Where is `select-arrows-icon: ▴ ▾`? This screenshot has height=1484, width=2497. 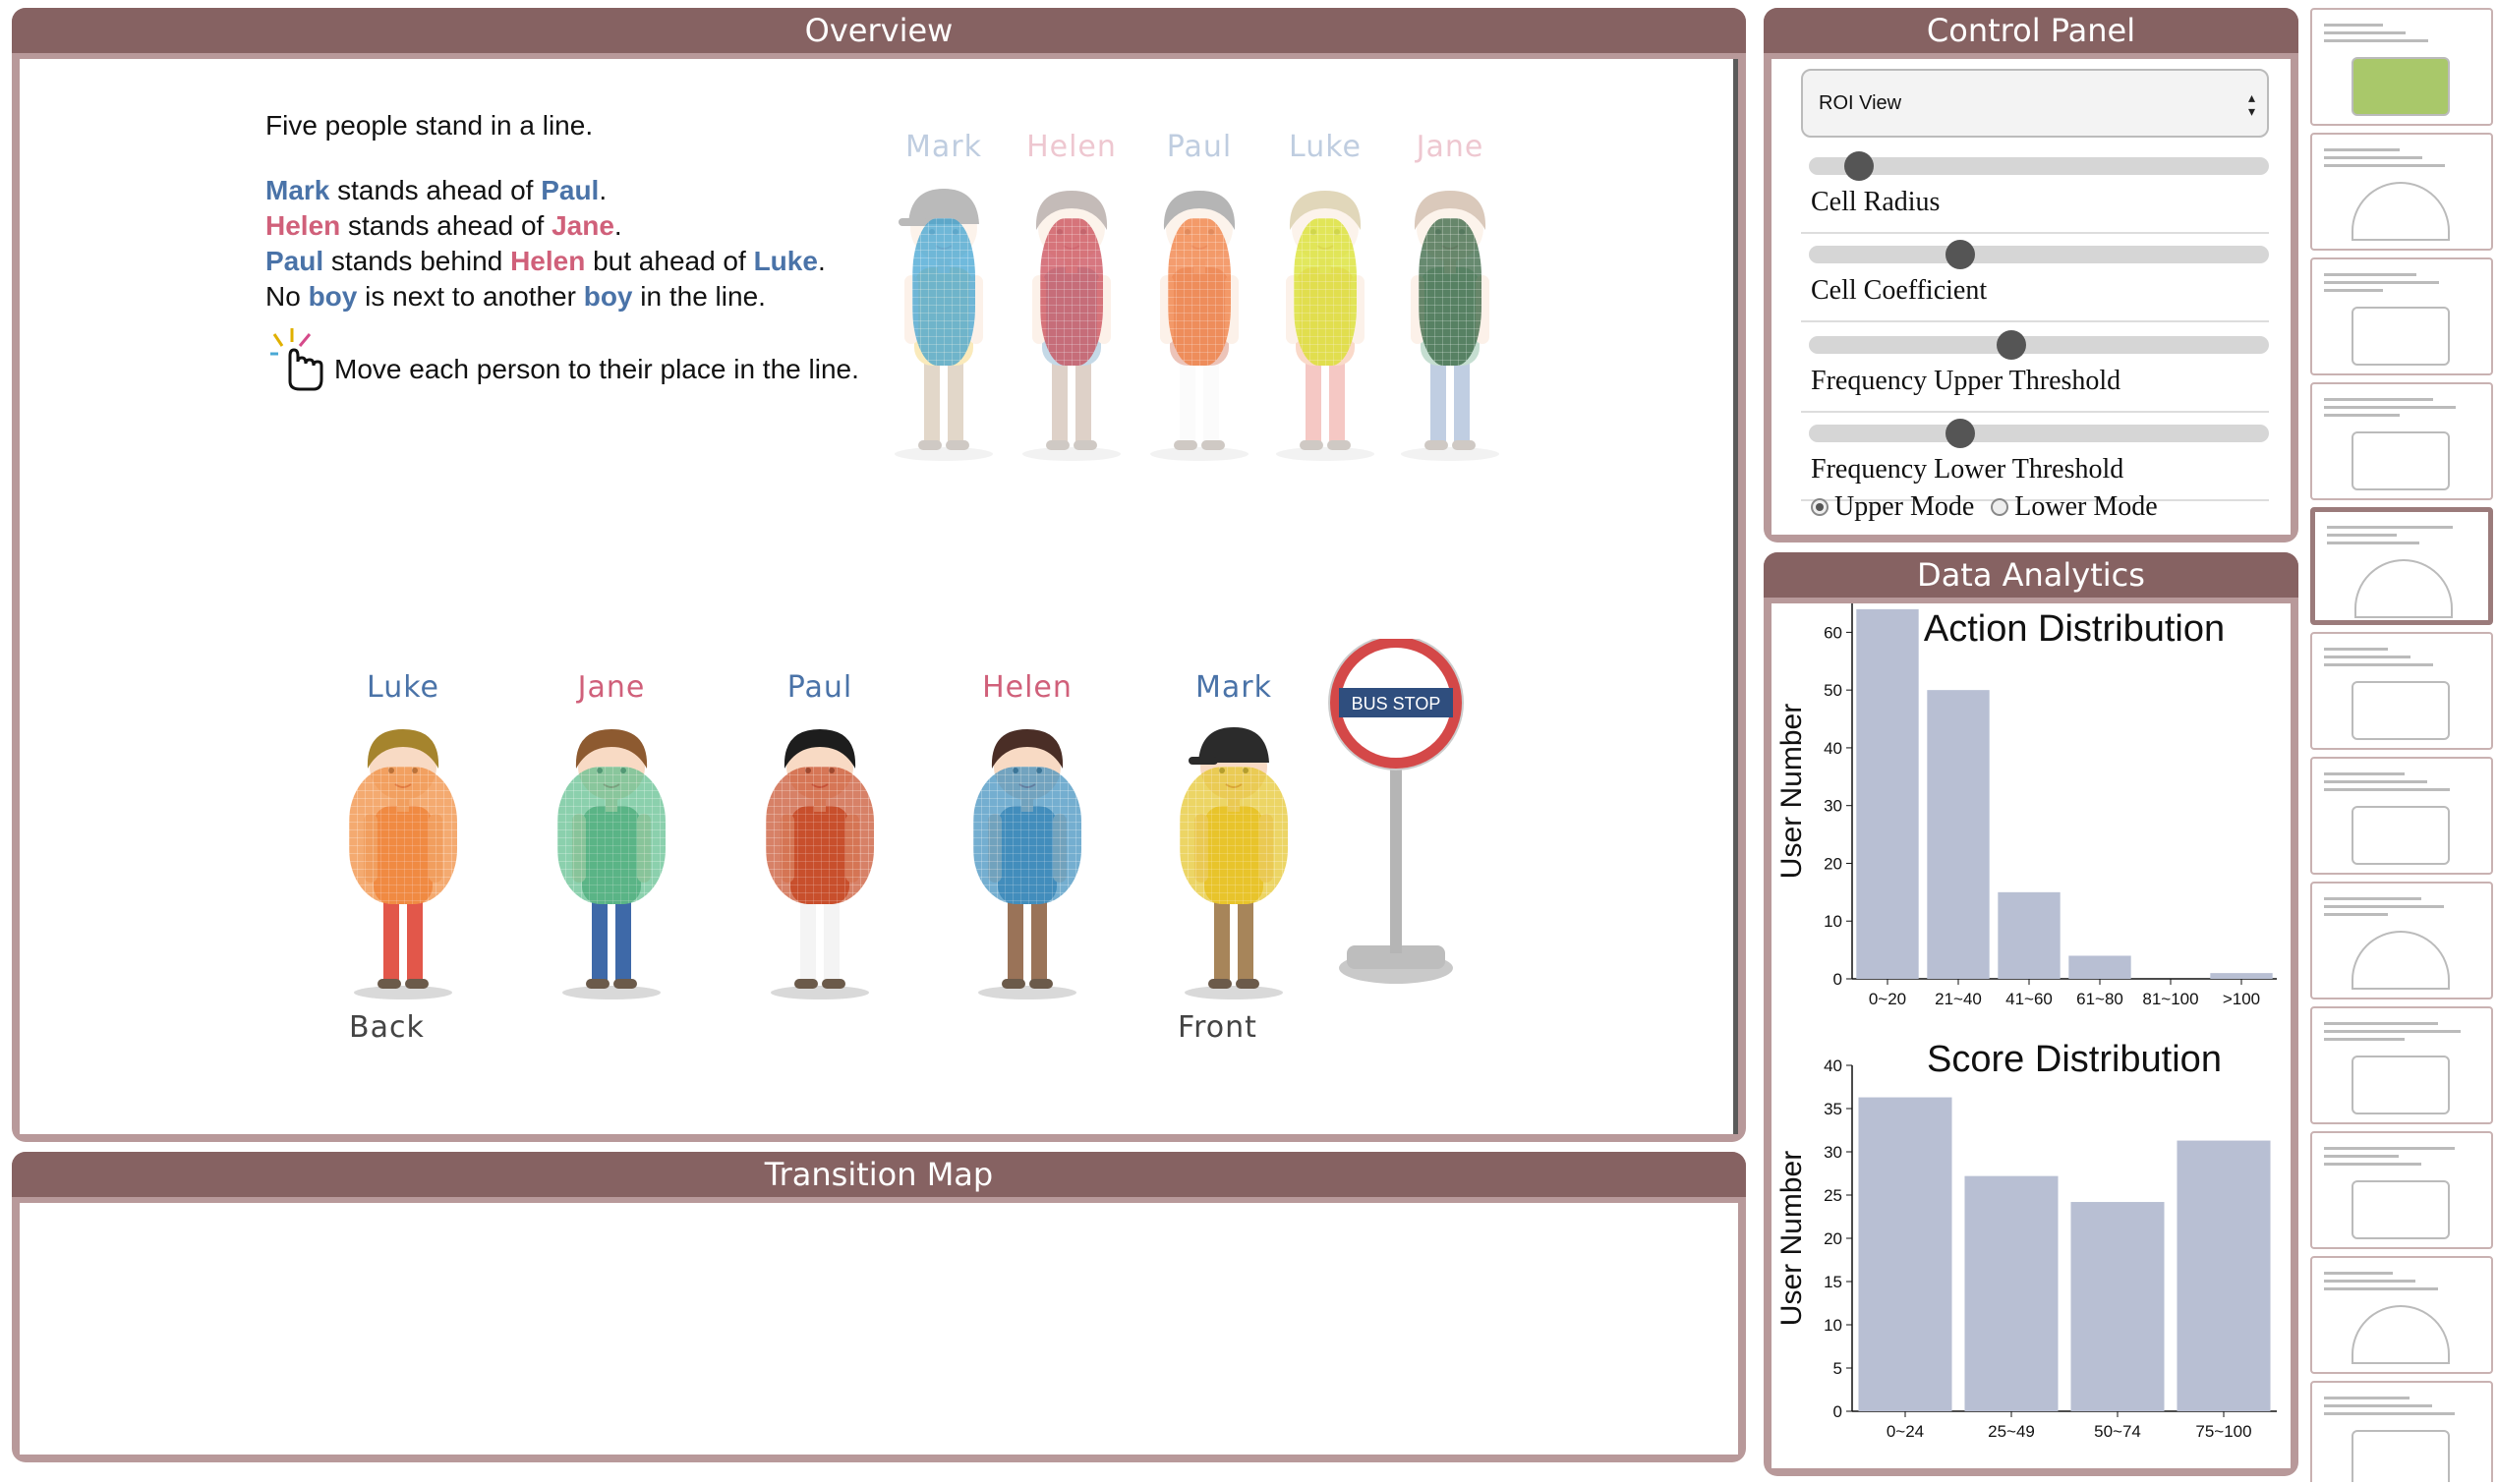
select-arrows-icon: ▴ ▾ is located at coordinates (2251, 104).